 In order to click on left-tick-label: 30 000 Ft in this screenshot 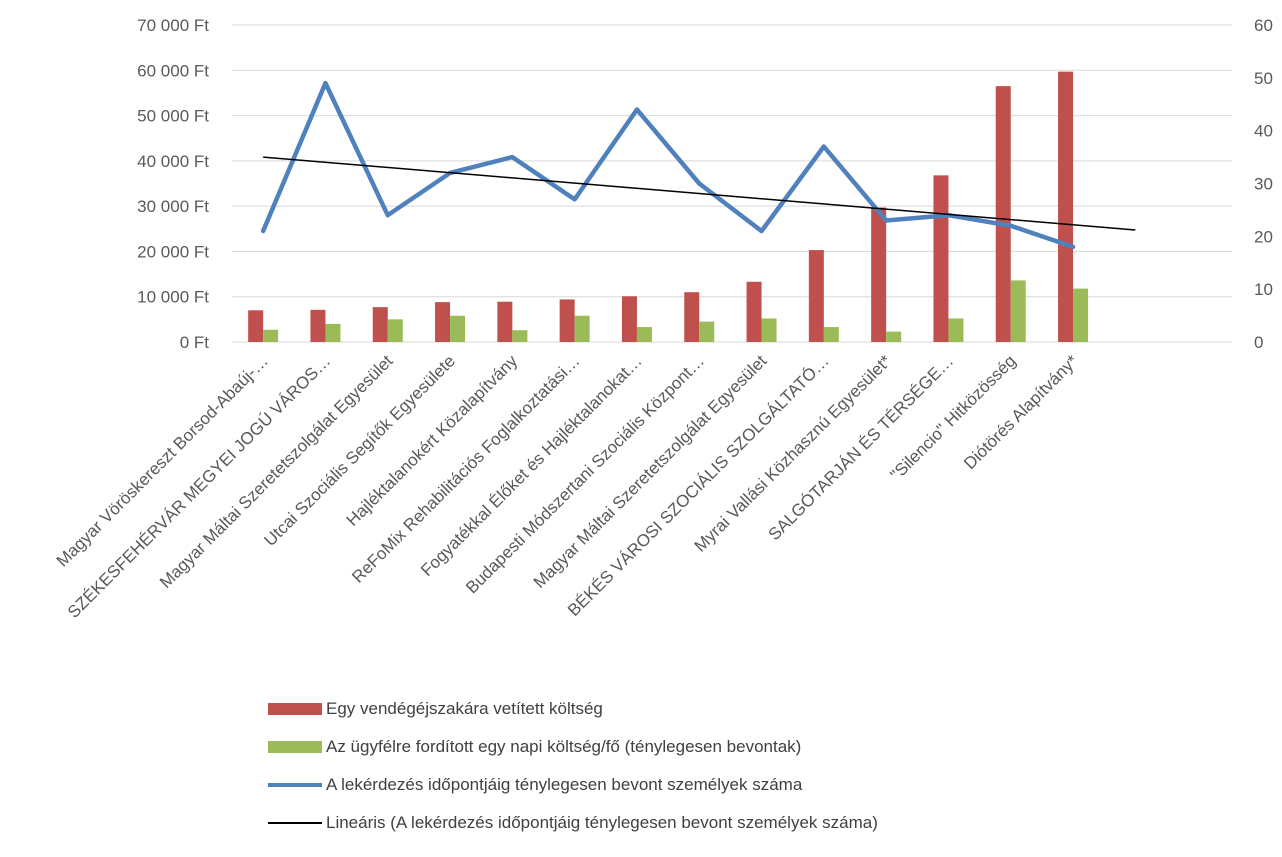, I will do `click(173, 206)`.